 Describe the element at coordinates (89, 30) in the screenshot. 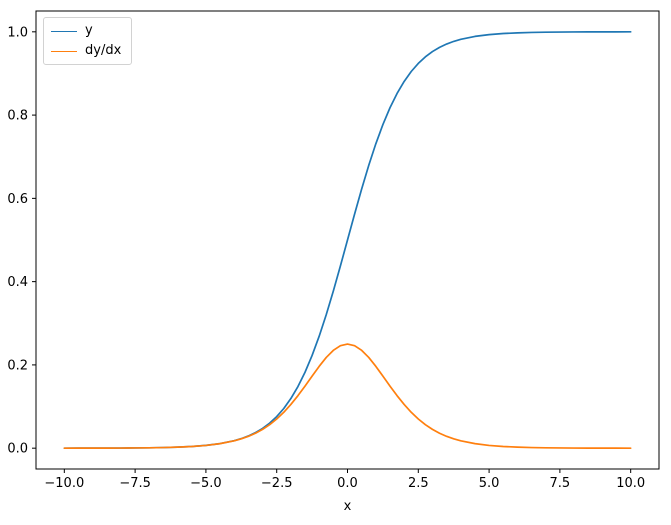

I see `legend-label-y: y` at that location.